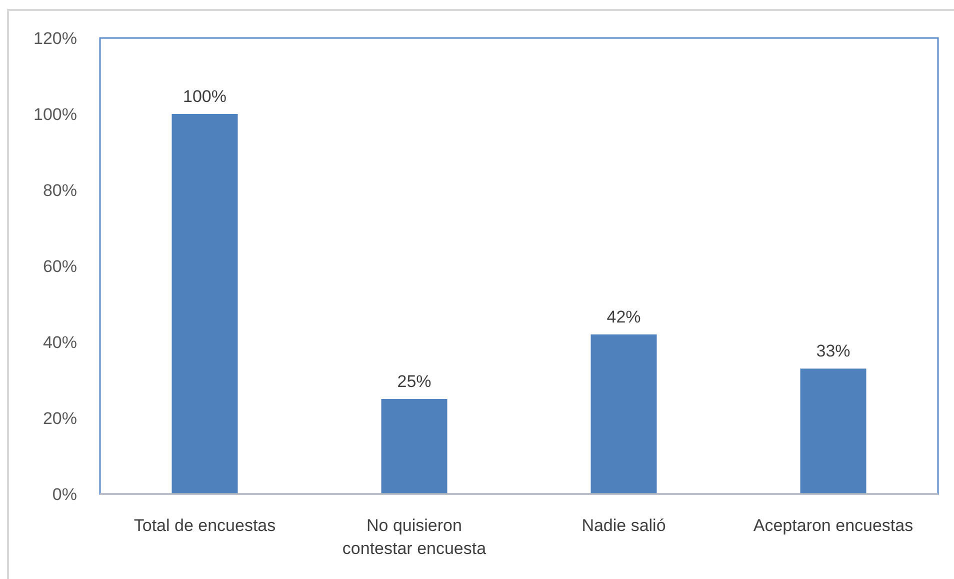 The image size is (954, 579). Describe the element at coordinates (59, 266) in the screenshot. I see `y-tick-label: 60%` at that location.